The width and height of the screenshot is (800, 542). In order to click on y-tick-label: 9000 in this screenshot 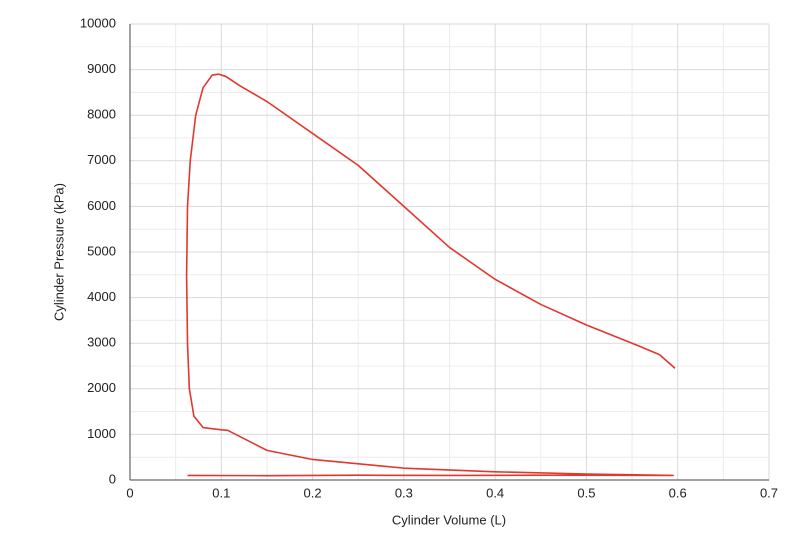, I will do `click(101, 68)`.